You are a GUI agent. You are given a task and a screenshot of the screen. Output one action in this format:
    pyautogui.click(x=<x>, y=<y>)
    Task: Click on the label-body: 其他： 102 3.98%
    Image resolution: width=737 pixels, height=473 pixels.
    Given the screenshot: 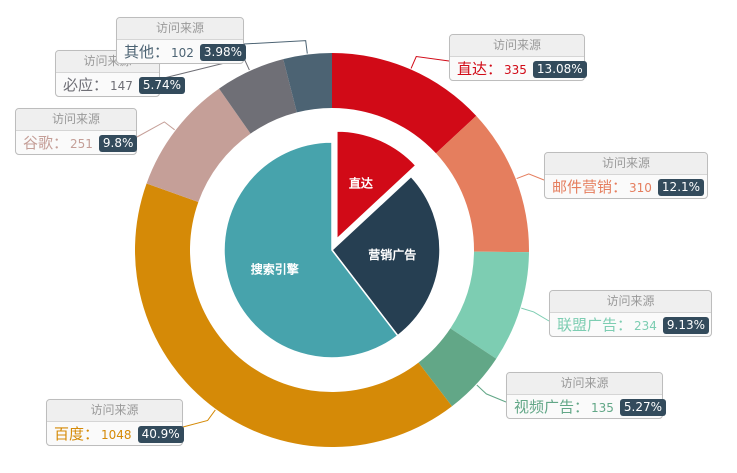 What is the action you would take?
    pyautogui.click(x=182, y=52)
    